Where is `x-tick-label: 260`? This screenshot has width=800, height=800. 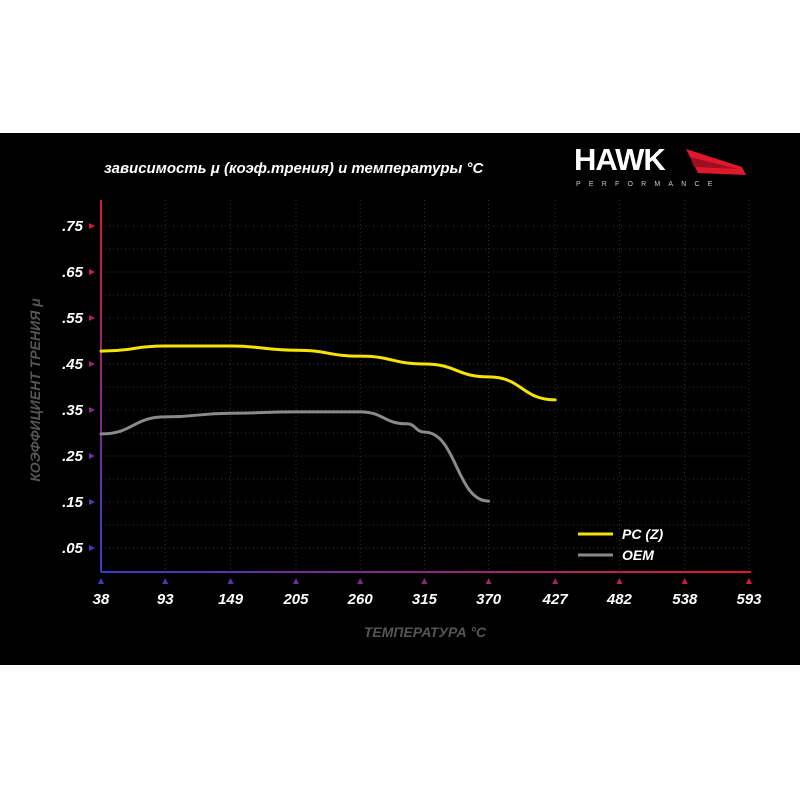 x-tick-label: 260 is located at coordinates (360, 599).